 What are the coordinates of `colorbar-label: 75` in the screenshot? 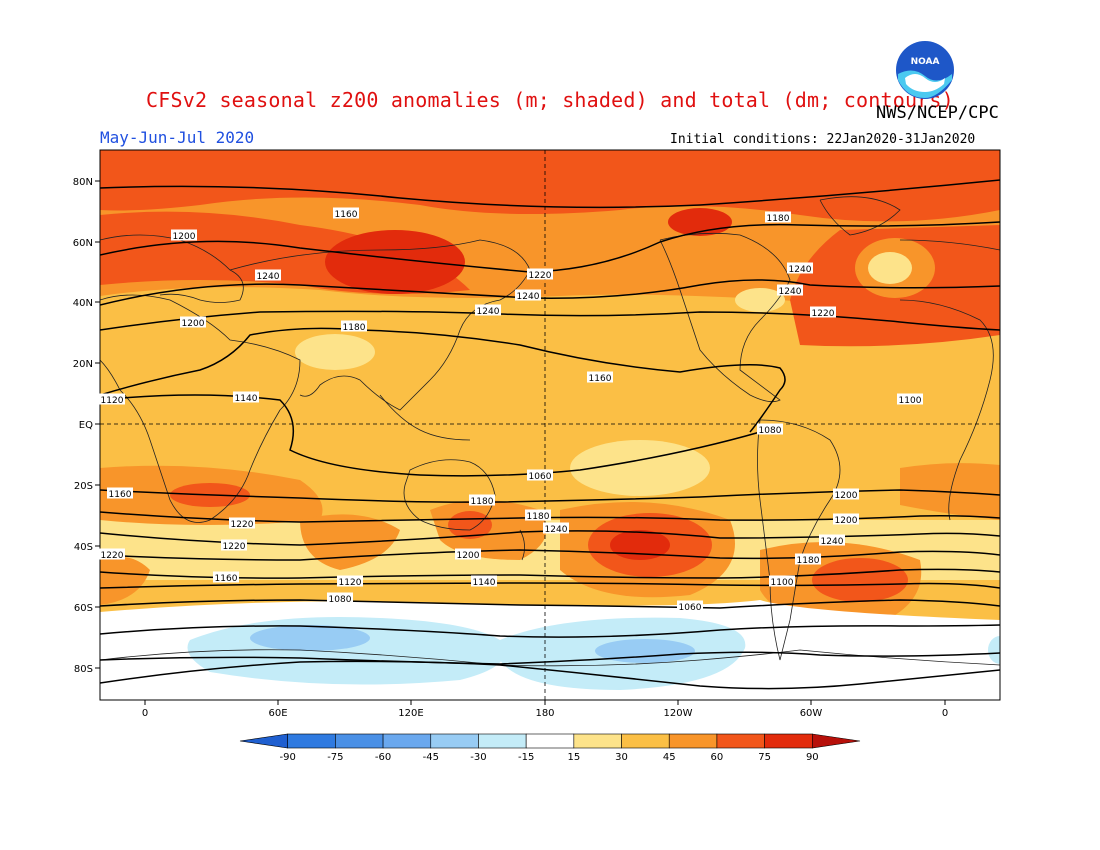 It's located at (764, 757).